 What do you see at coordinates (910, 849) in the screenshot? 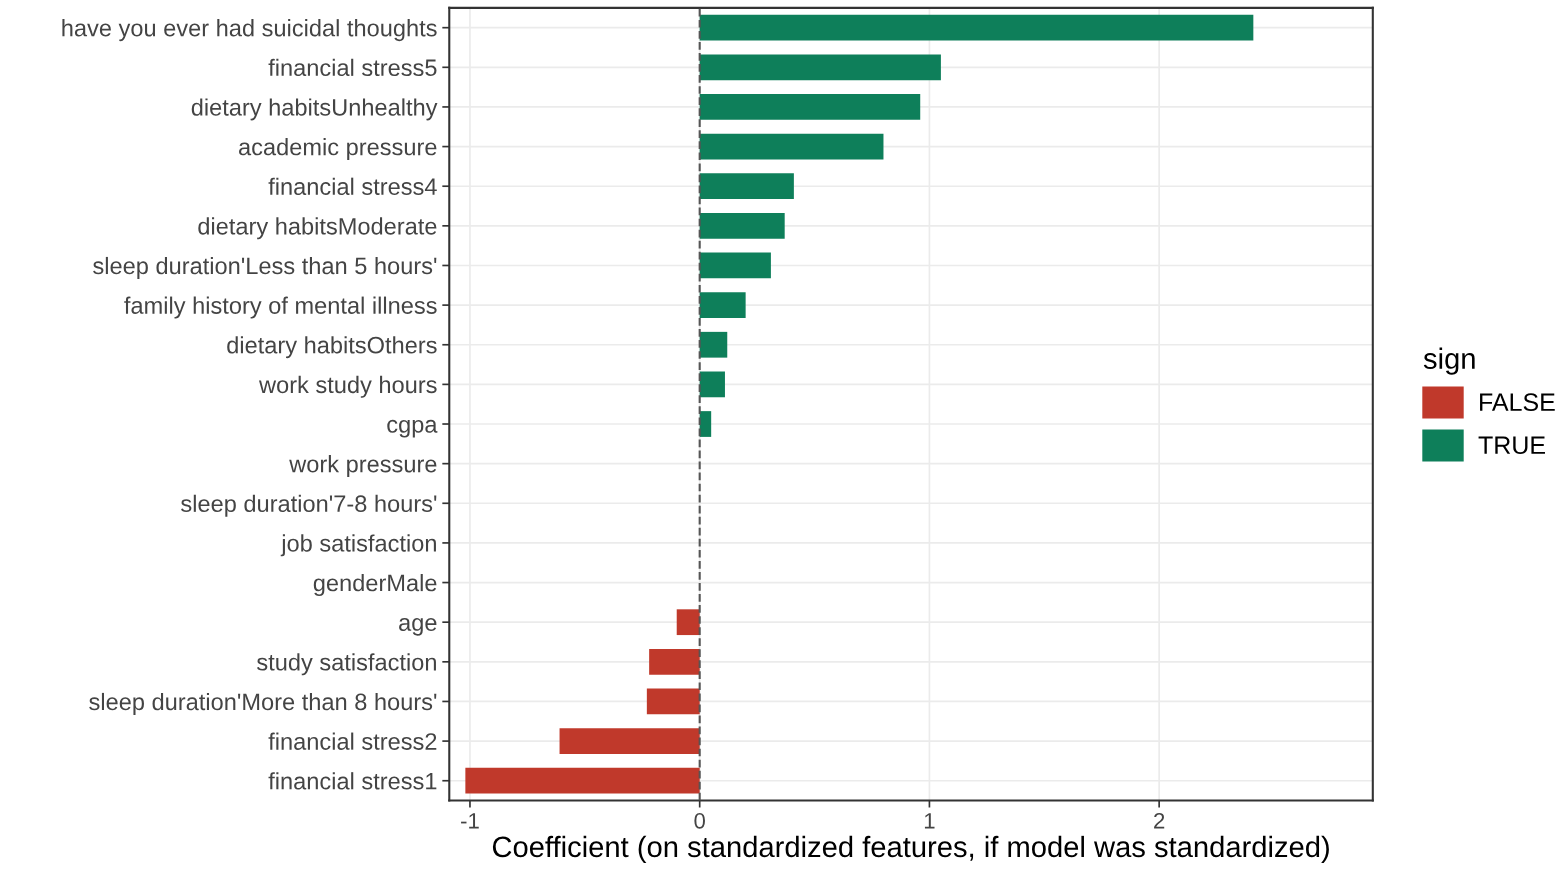
I see `x-axis-title: Coefficient (on standardized features, if model was standardized)` at bounding box center [910, 849].